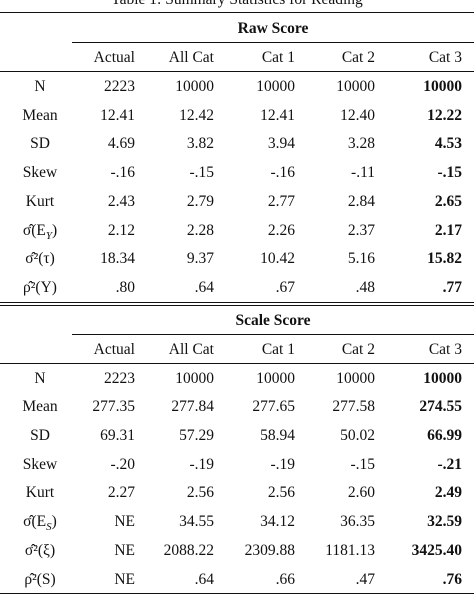 This screenshot has height=598, width=474. What do you see at coordinates (361, 493) in the screenshot?
I see `cell: 2.60` at bounding box center [361, 493].